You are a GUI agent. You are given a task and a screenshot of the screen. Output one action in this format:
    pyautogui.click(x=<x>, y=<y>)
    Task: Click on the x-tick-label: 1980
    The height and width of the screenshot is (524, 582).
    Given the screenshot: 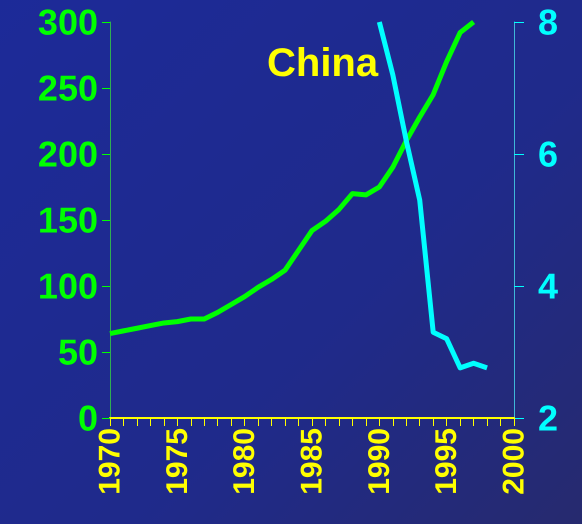 What is the action you would take?
    pyautogui.click(x=245, y=461)
    